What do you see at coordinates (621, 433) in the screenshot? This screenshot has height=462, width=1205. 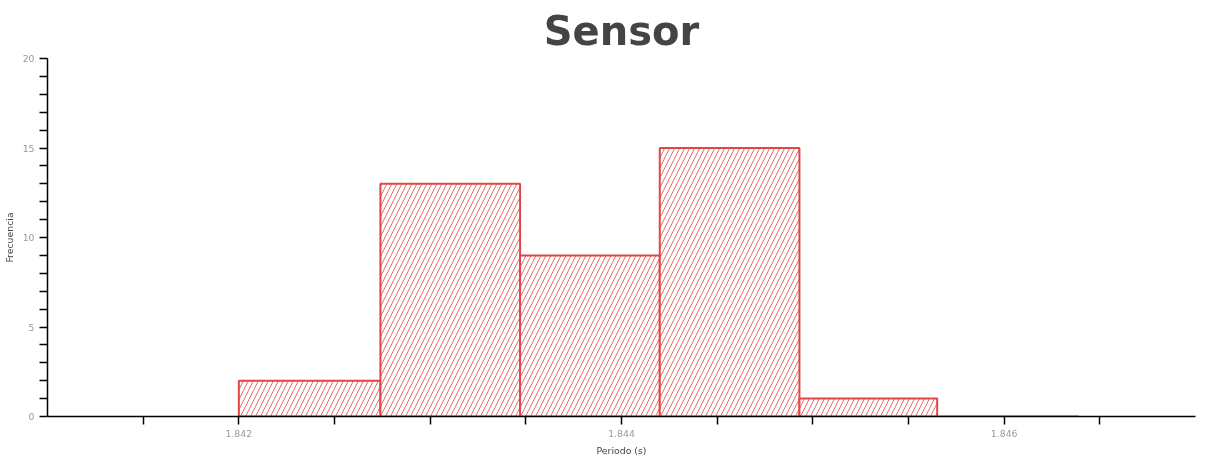 I see `x-tick-label: 1.844` at bounding box center [621, 433].